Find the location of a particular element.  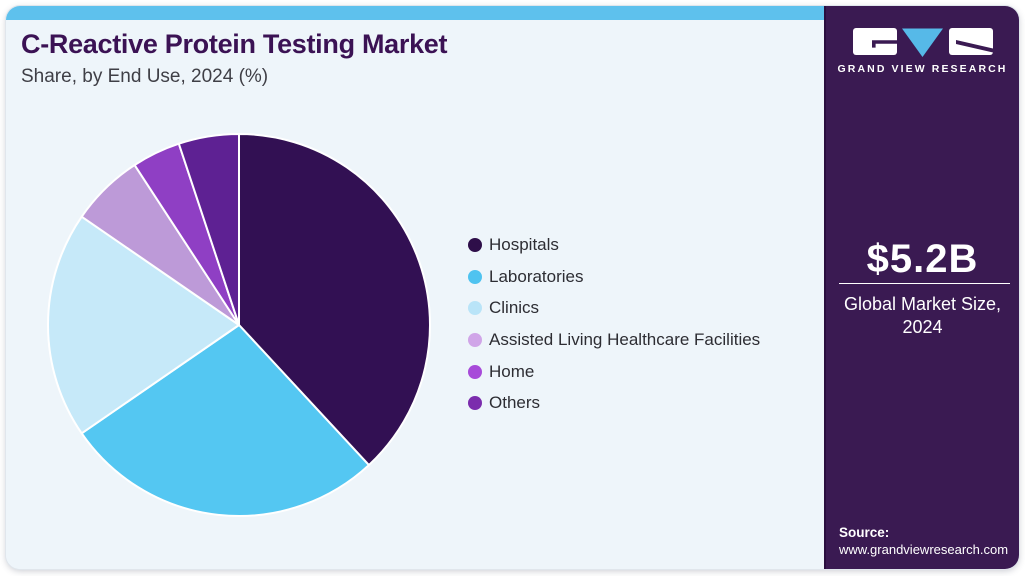

legend-item-clinics: Clinics is located at coordinates (614, 308).